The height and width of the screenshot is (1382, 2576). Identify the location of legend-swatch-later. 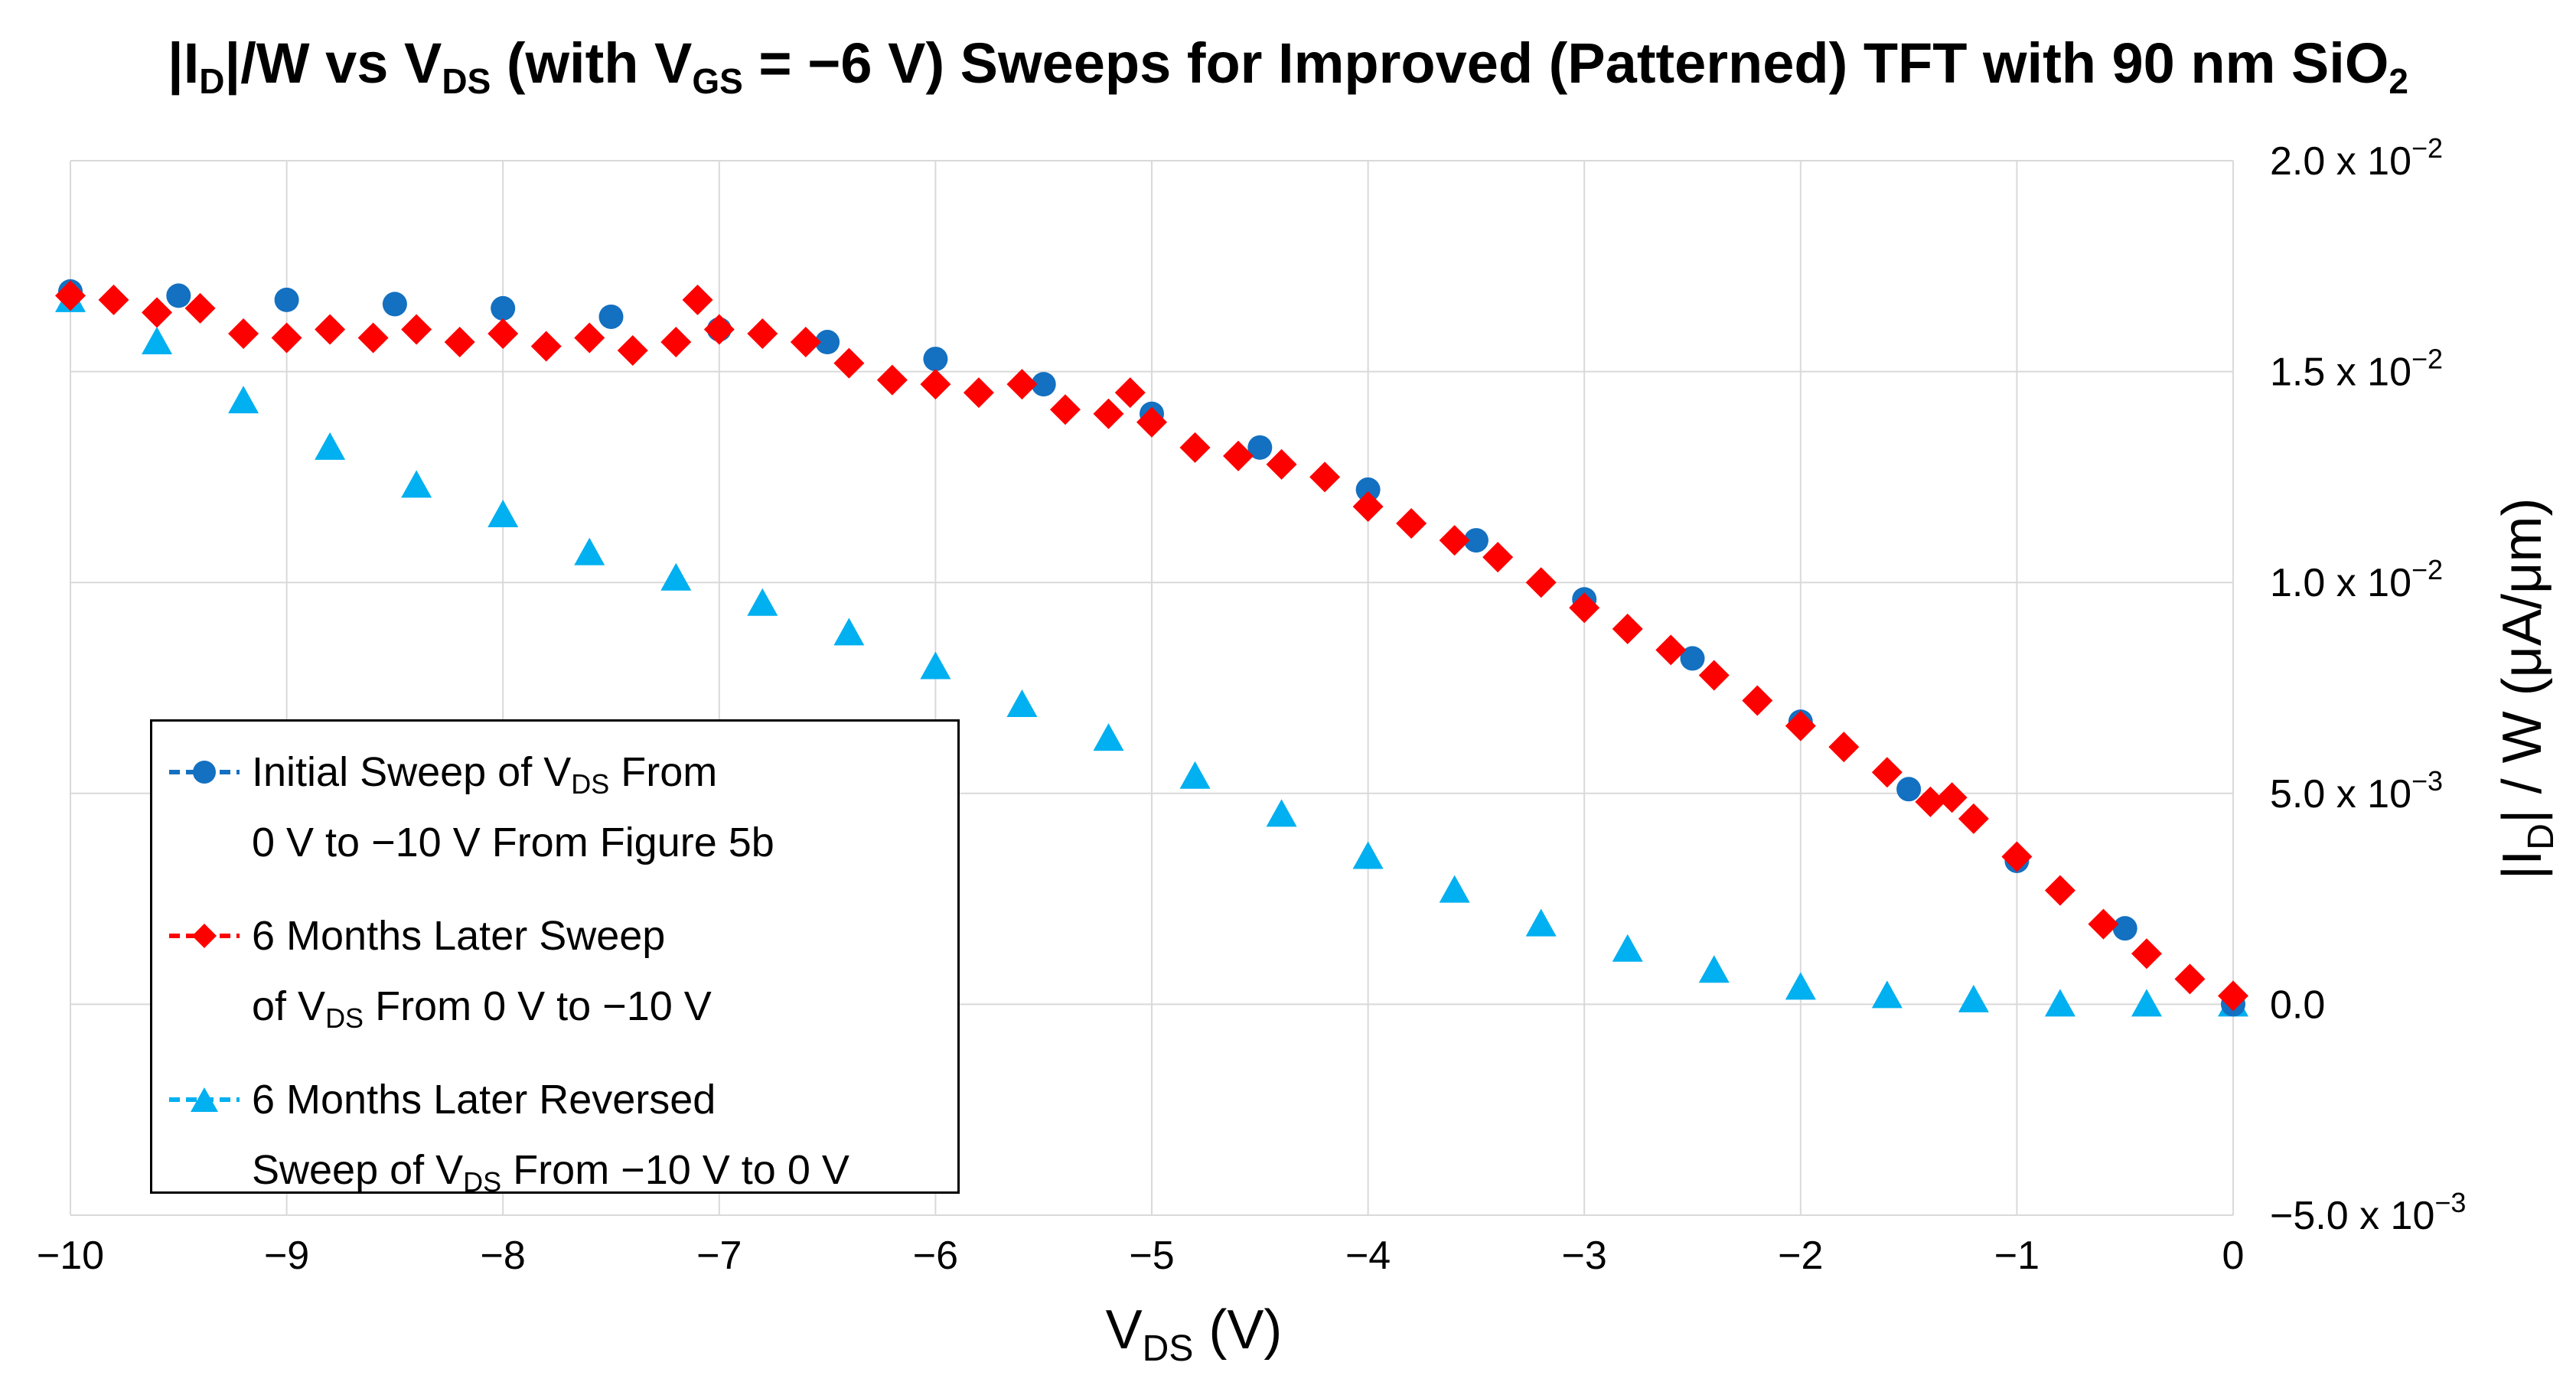
(204, 936).